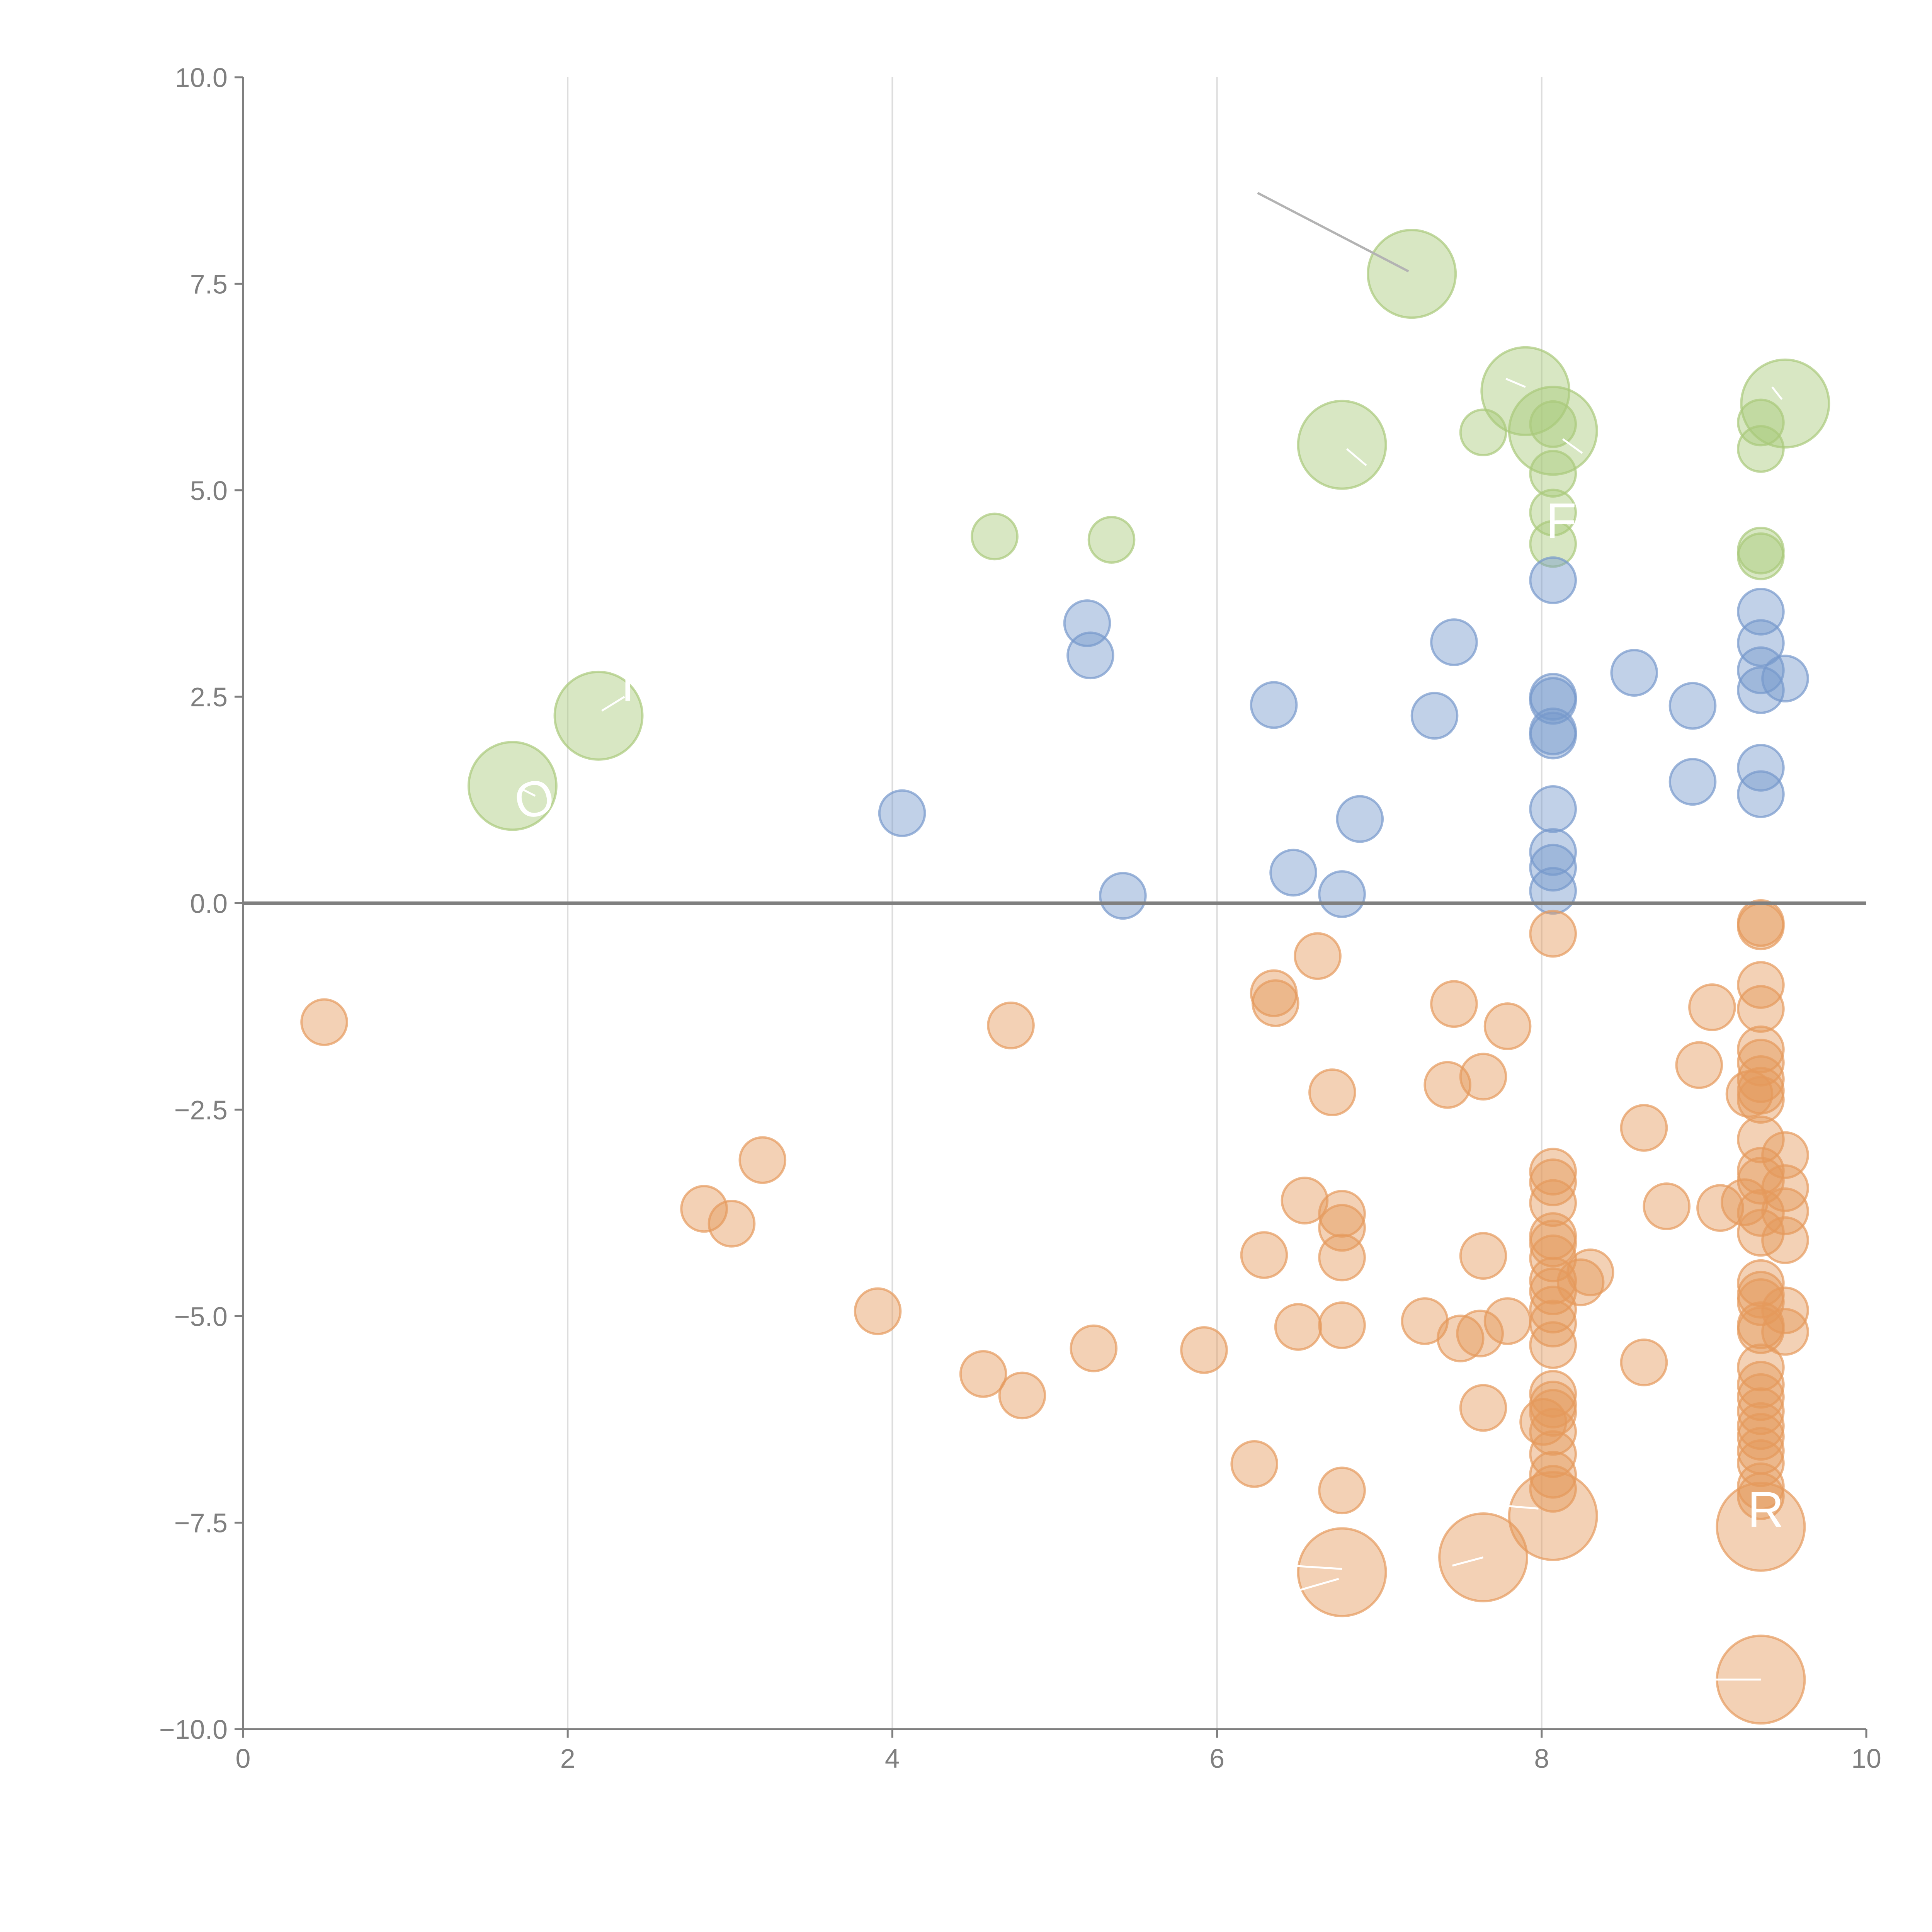  I want to click on y-tick-label: 0.0, so click(209, 904).